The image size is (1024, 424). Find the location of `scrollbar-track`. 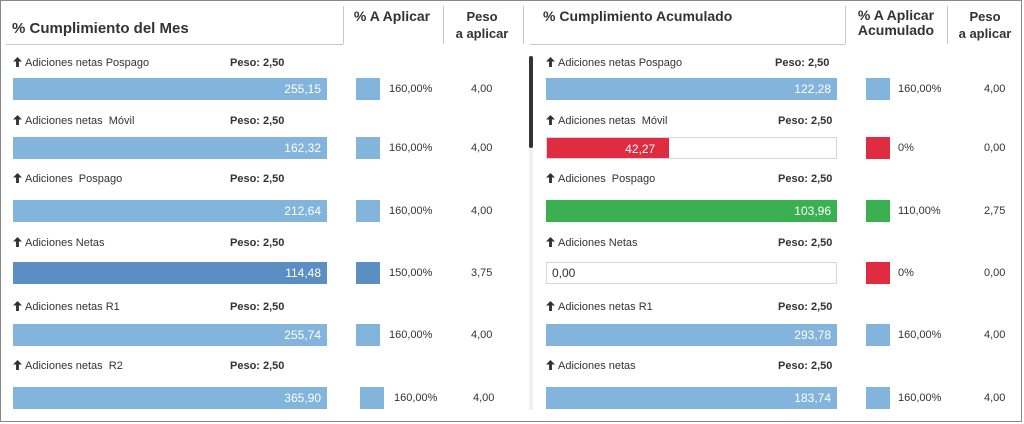

scrollbar-track is located at coordinates (531, 233).